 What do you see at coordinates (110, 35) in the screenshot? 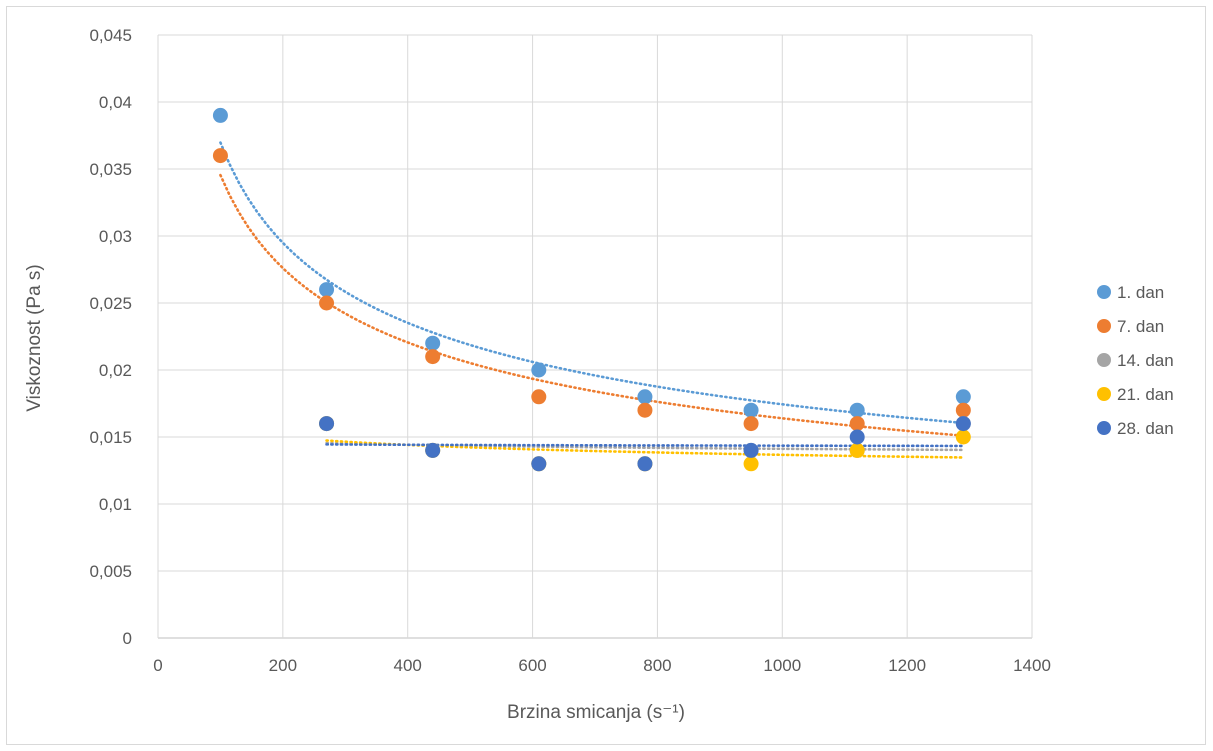
I see `y-tick-label: 0,045` at bounding box center [110, 35].